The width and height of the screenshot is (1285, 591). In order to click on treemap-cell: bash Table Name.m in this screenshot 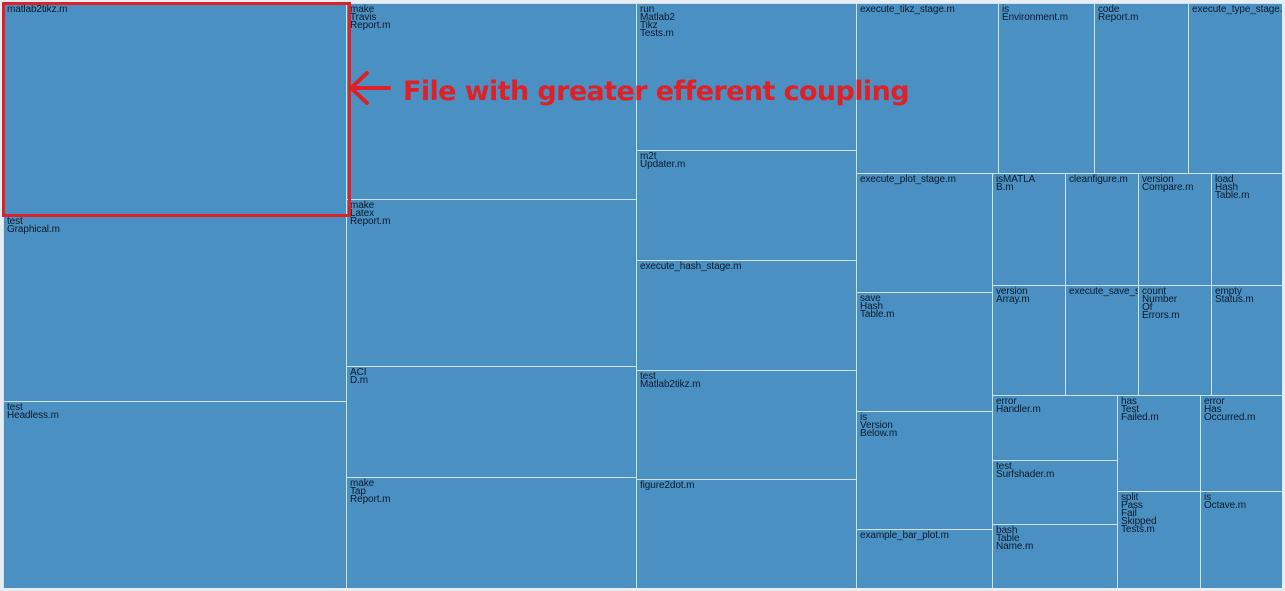, I will do `click(1054, 556)`.